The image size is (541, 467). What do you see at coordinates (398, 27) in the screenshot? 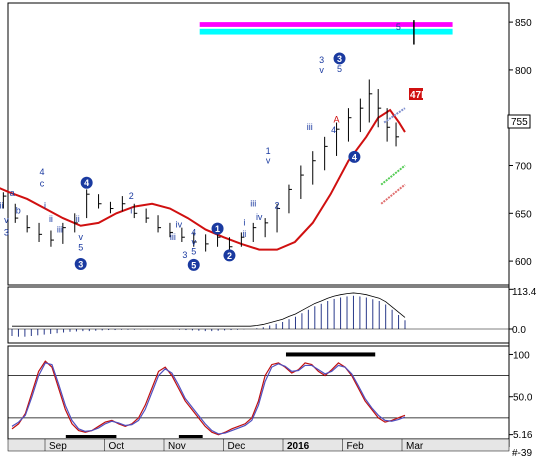
I see `band-label: 5` at bounding box center [398, 27].